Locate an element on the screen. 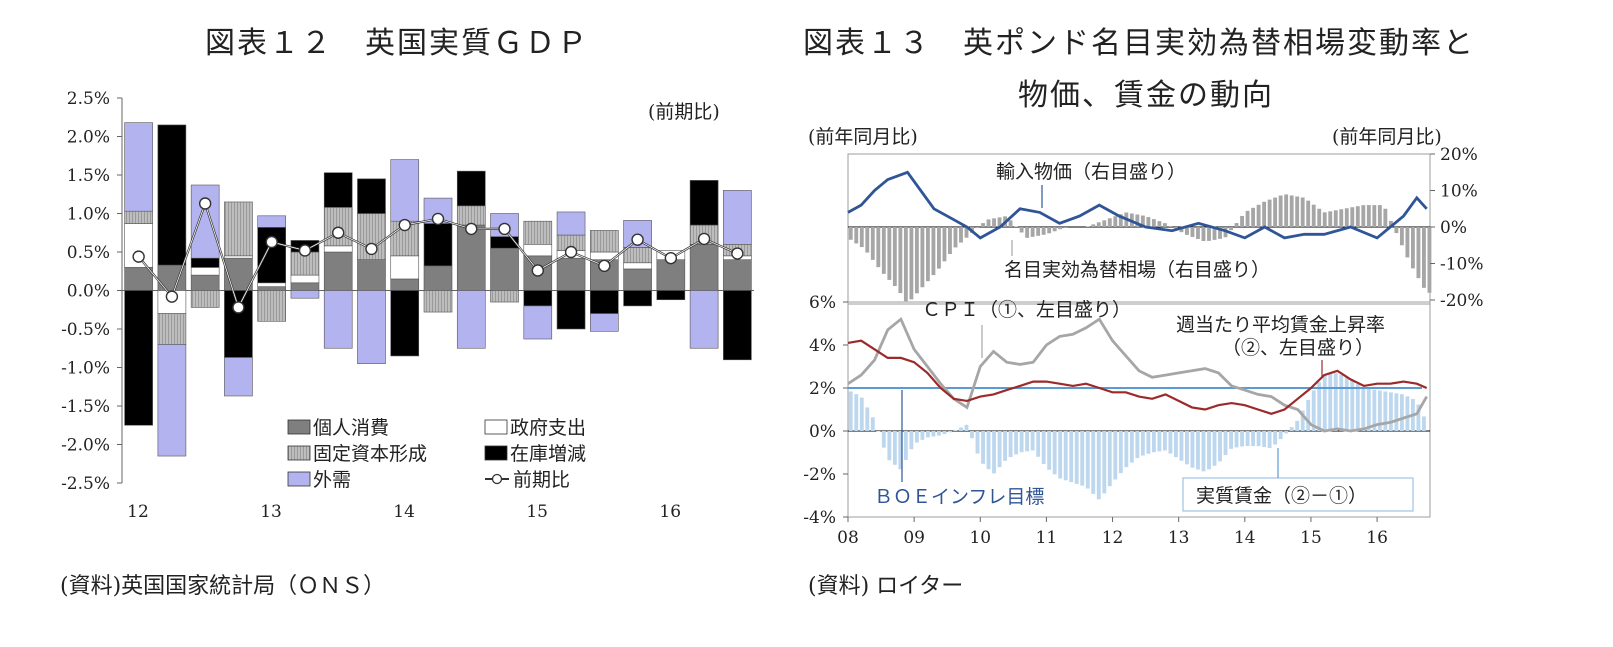 Image resolution: width=1613 pixels, height=647 pixels. lower-left-tick-label: 2% is located at coordinates (822, 389).